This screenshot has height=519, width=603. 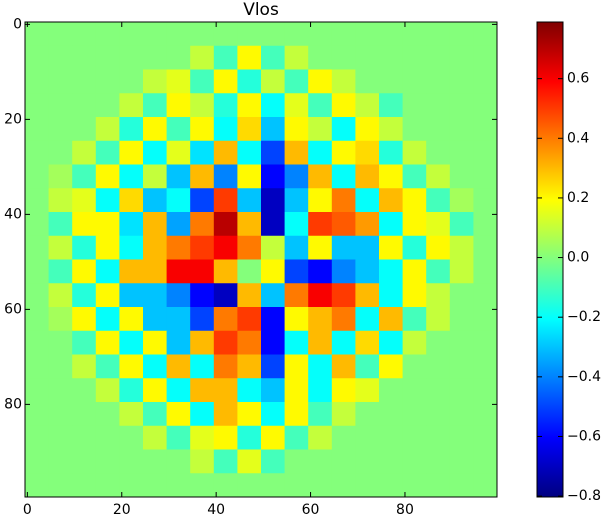 What do you see at coordinates (584, 377) in the screenshot?
I see `colorbar-tick-label: −0.4` at bounding box center [584, 377].